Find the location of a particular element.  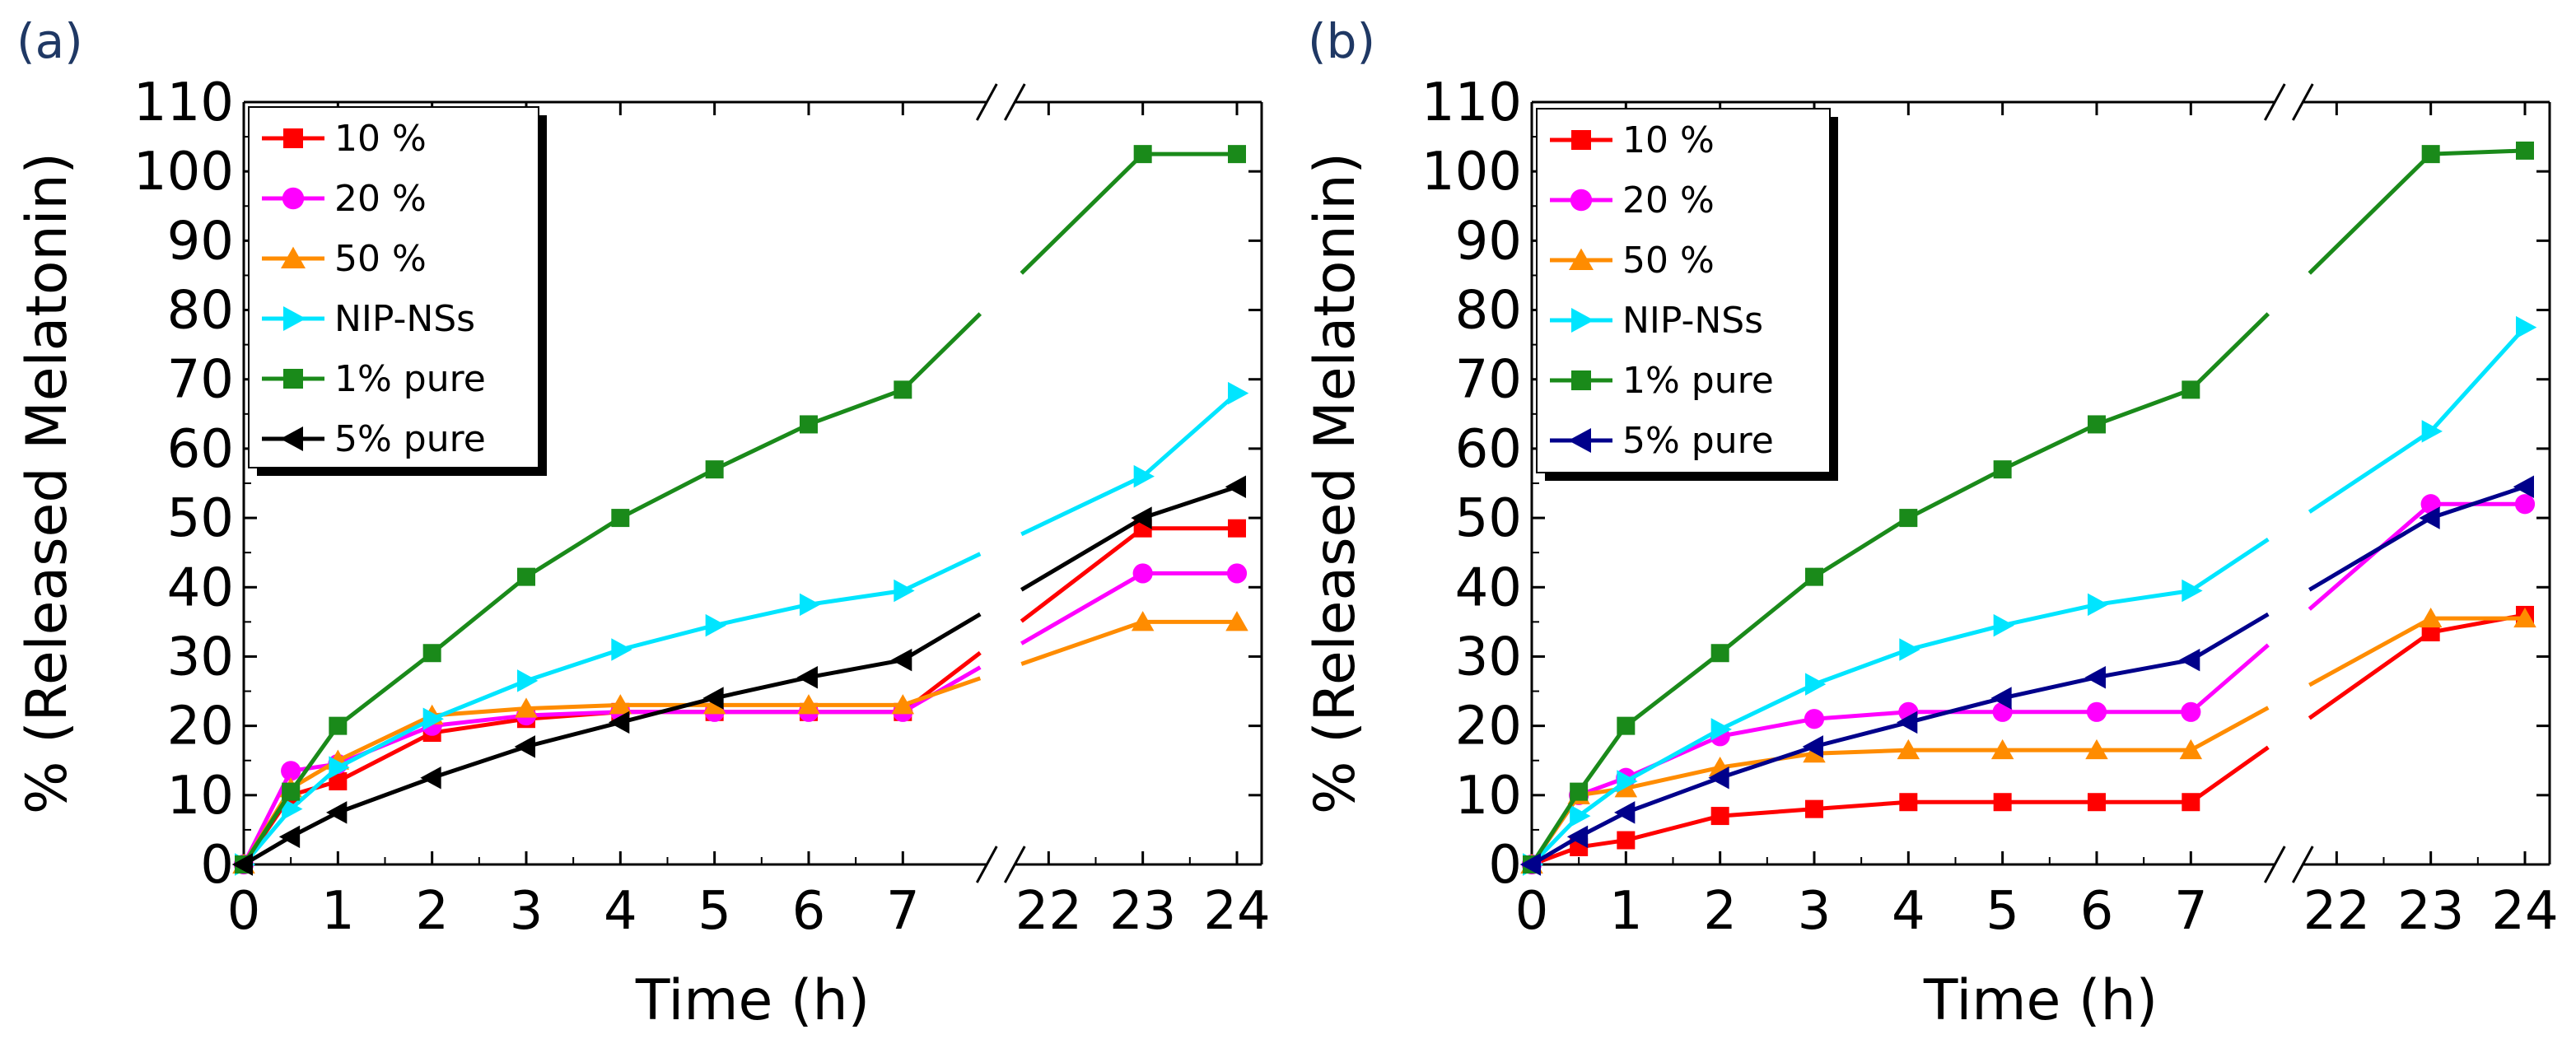

panel-label: (b) is located at coordinates (1341, 41).